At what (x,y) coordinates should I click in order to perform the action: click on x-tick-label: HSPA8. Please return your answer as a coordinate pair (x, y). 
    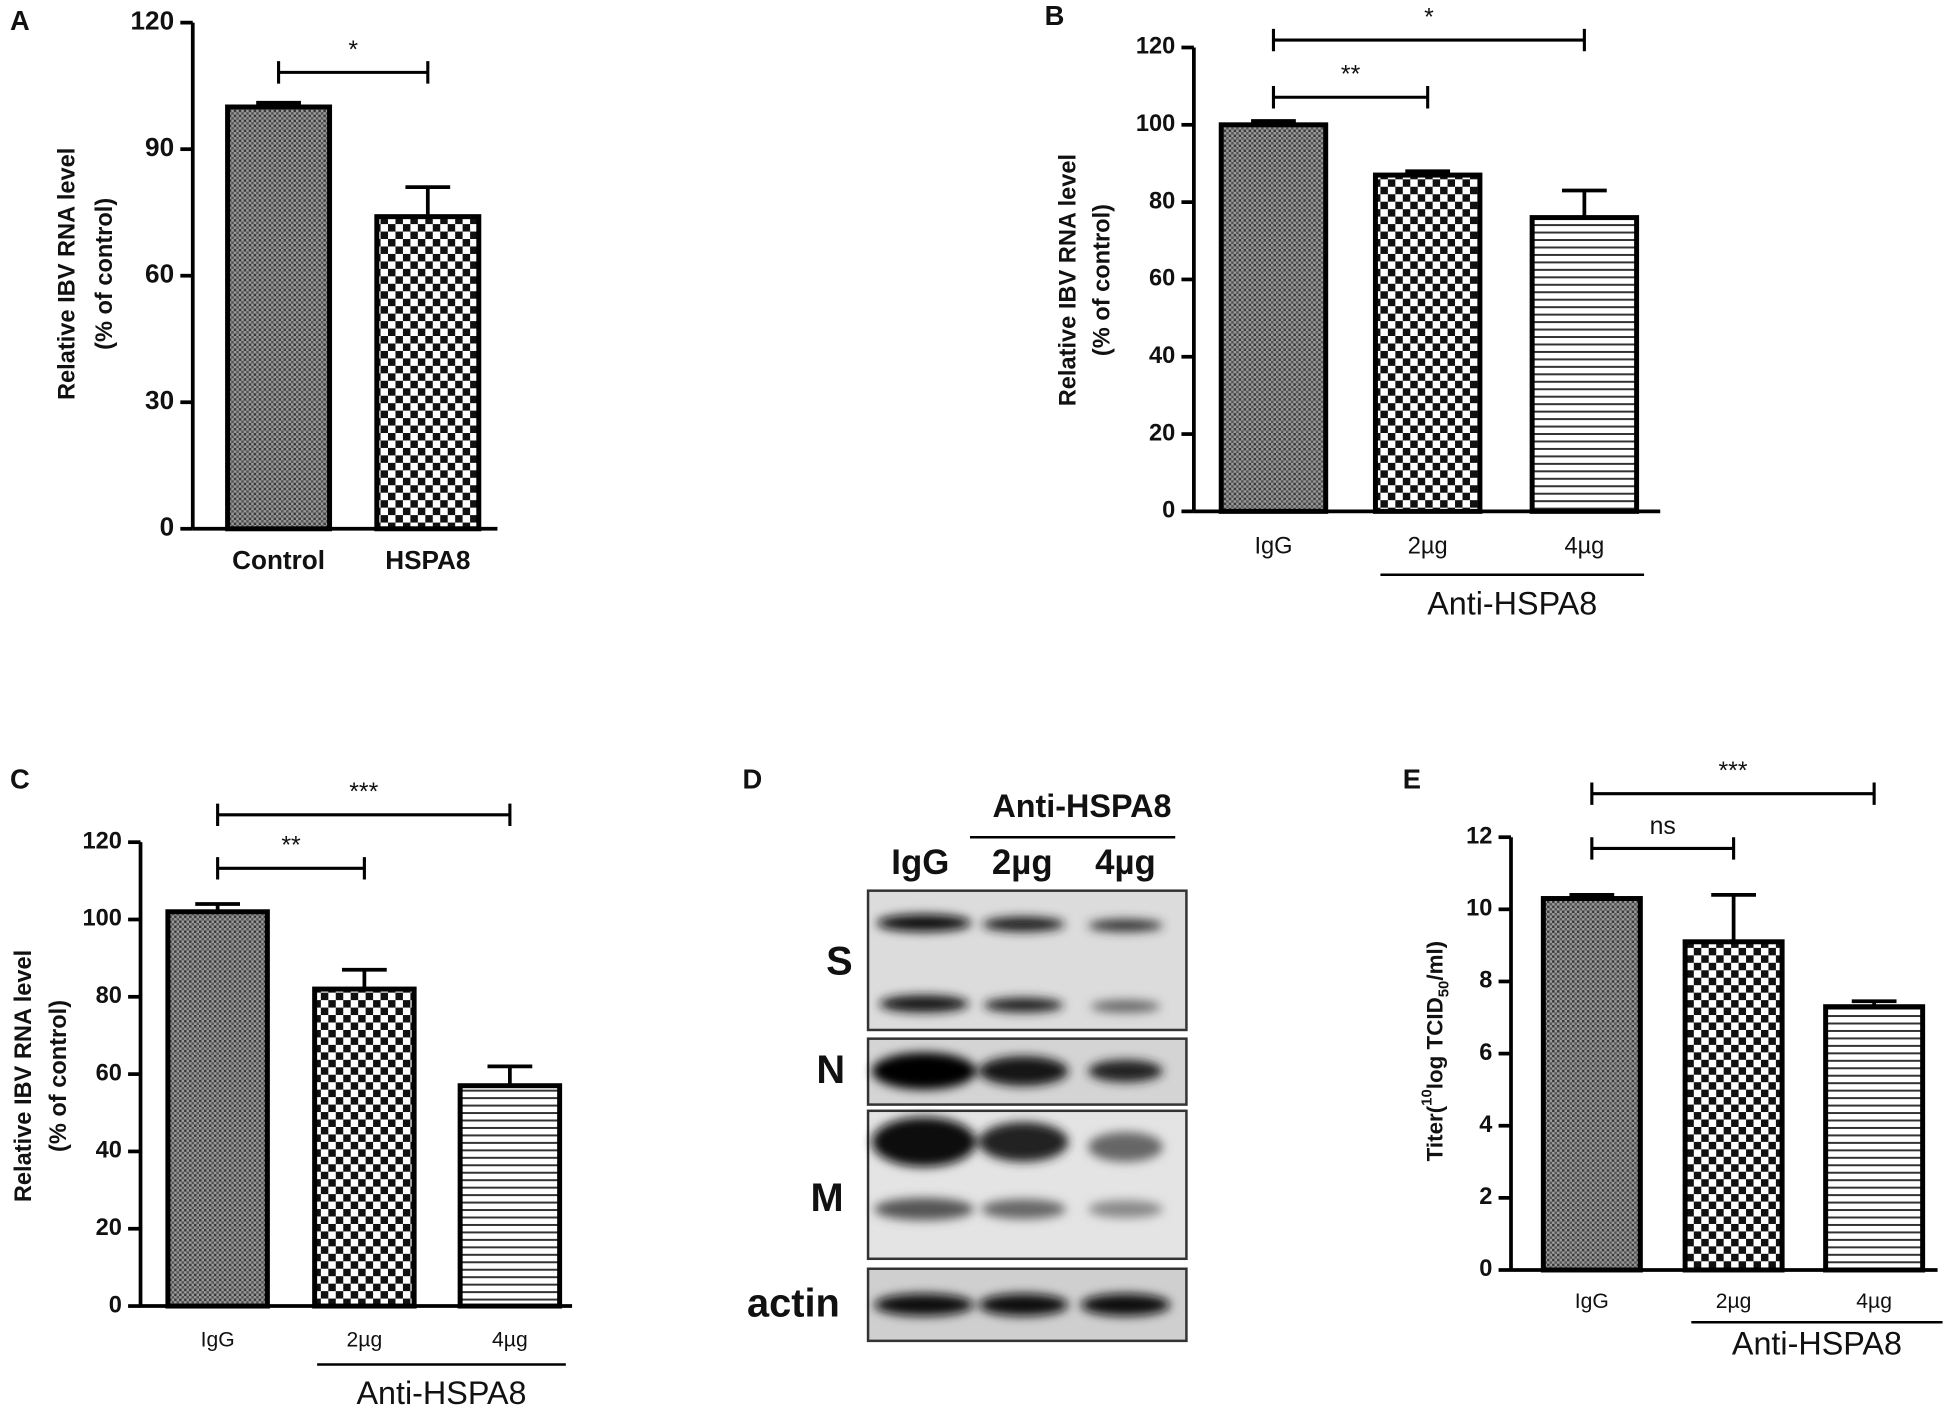
    Looking at the image, I should click on (427, 560).